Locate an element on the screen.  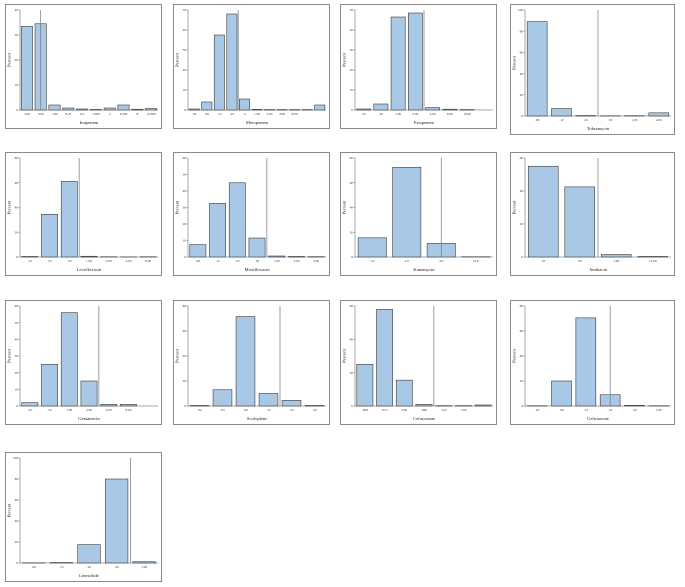
y-tick-label: 50 is located at coordinates (185, 175).